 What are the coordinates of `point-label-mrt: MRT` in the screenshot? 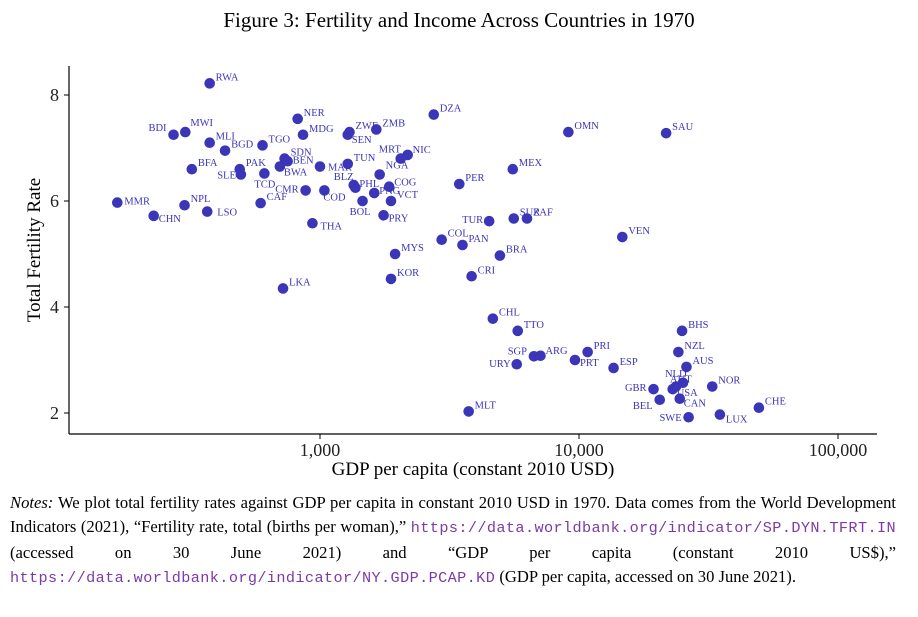 It's located at (390, 150).